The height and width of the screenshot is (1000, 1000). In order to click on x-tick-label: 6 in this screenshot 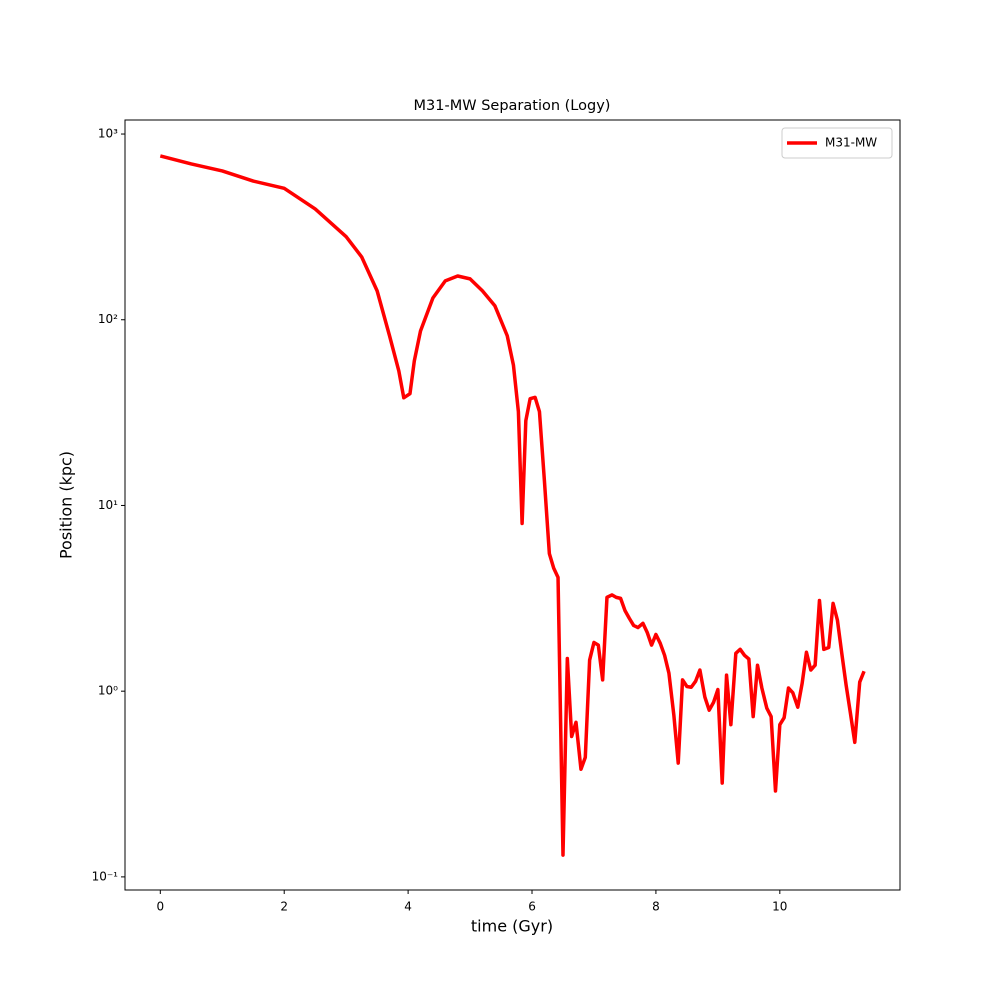, I will do `click(532, 907)`.